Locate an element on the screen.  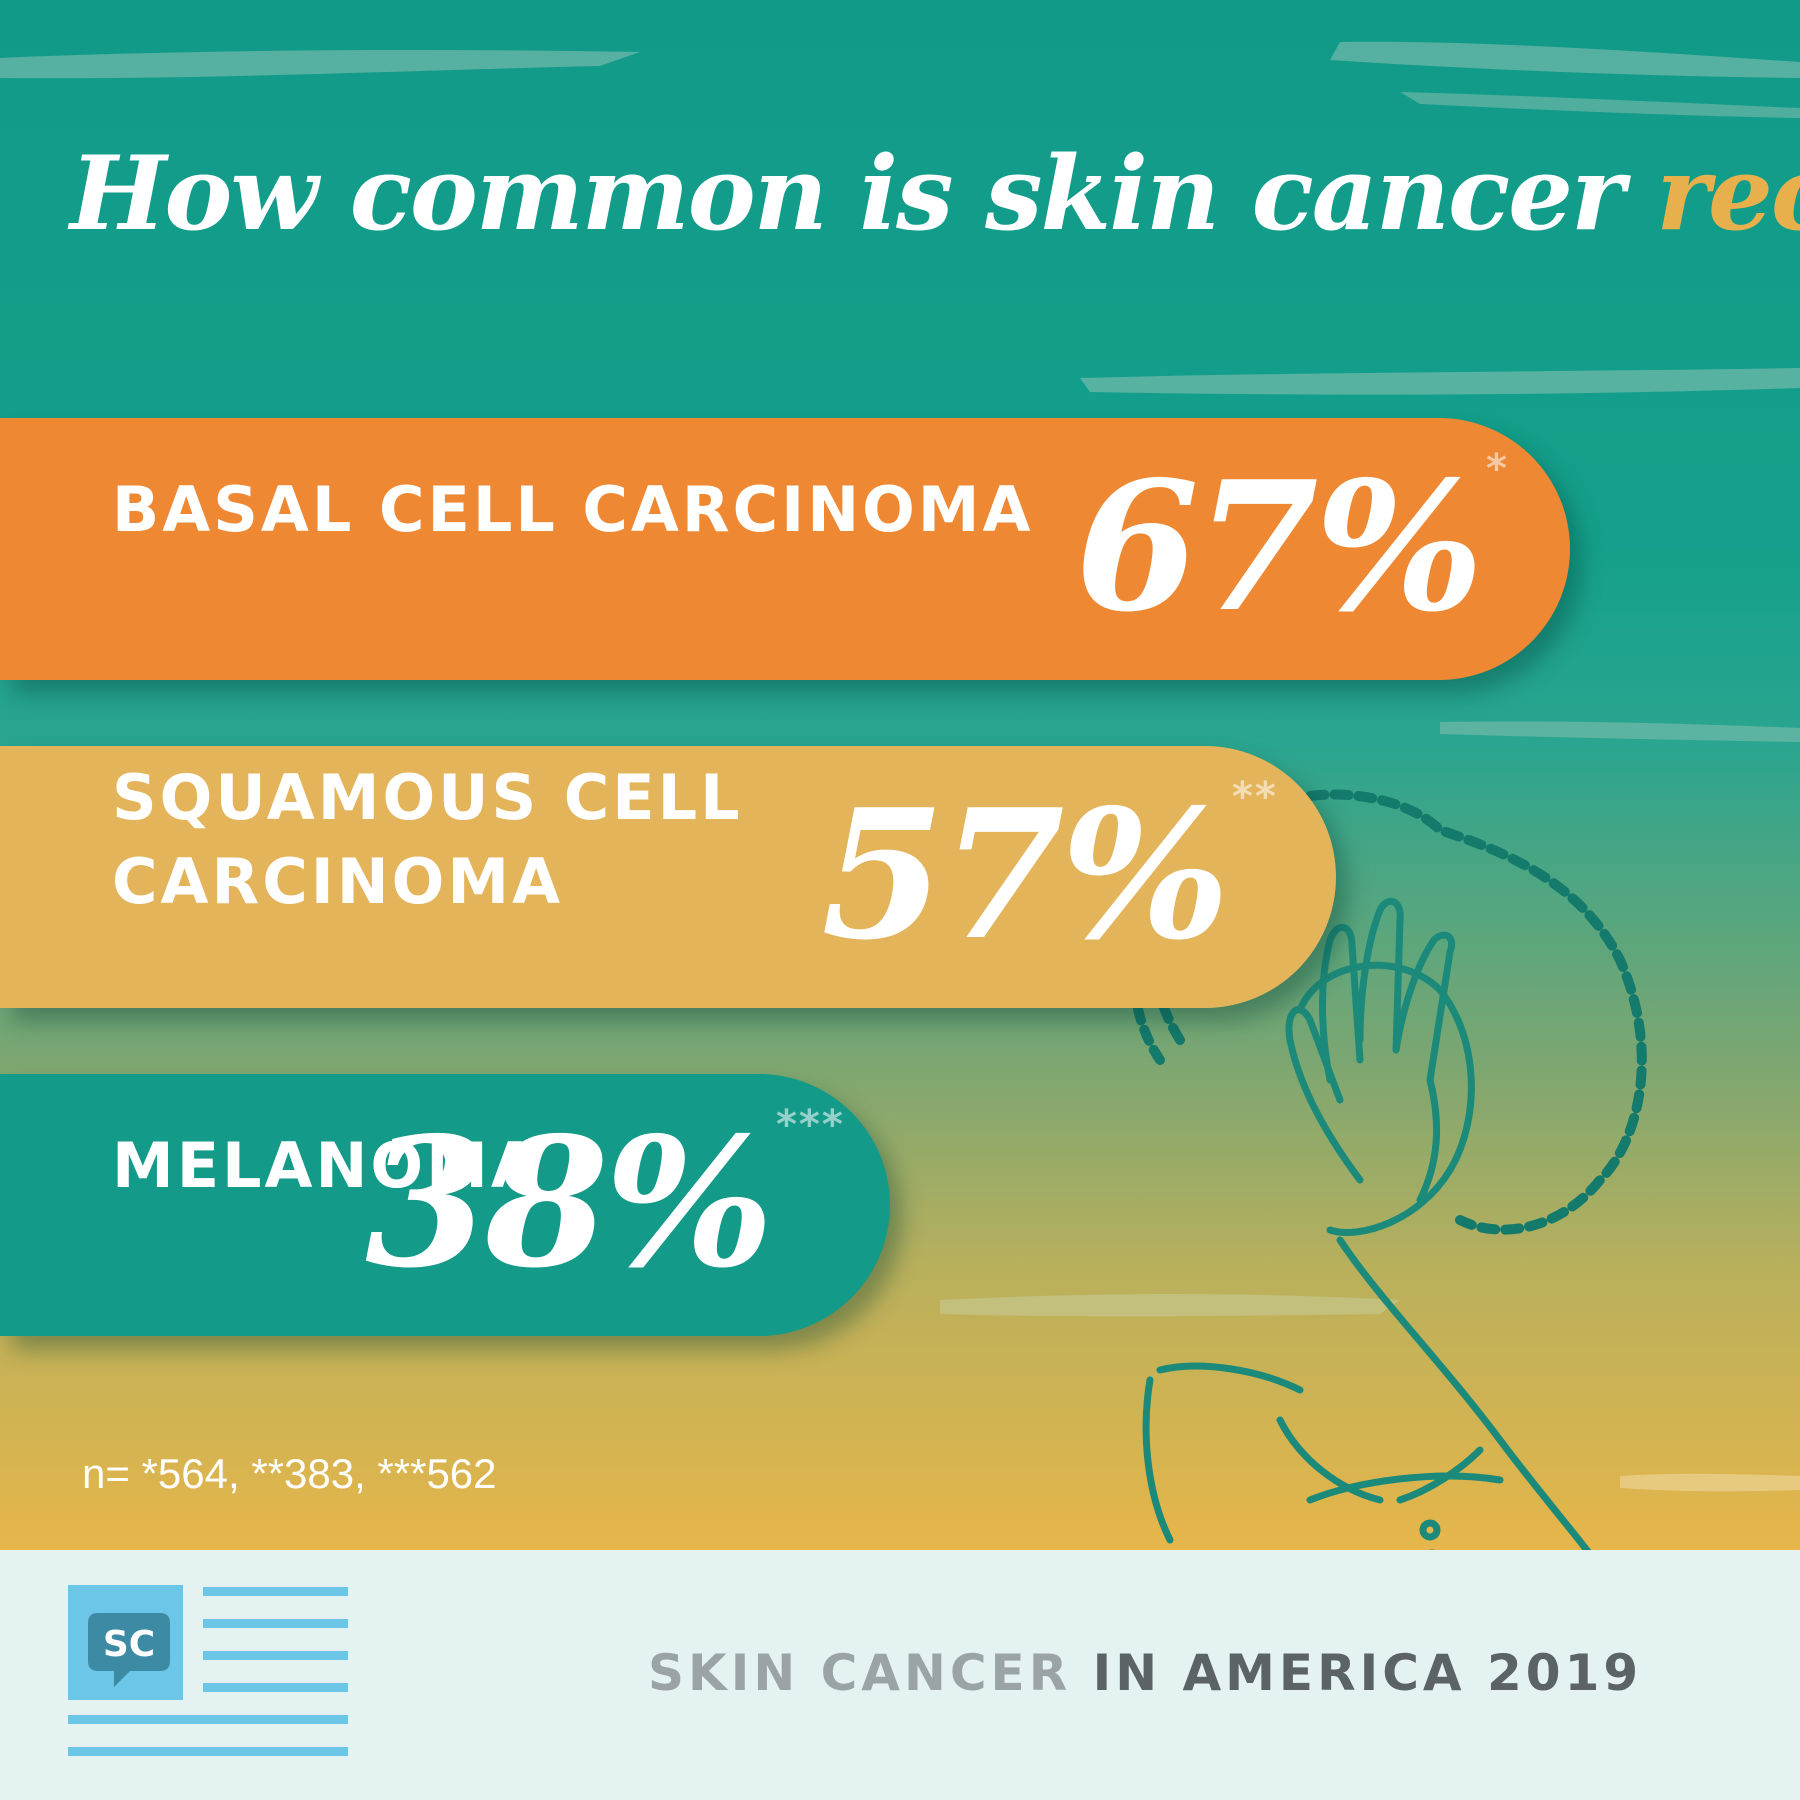
sc-logo-icon: SC is located at coordinates (208, 1670).